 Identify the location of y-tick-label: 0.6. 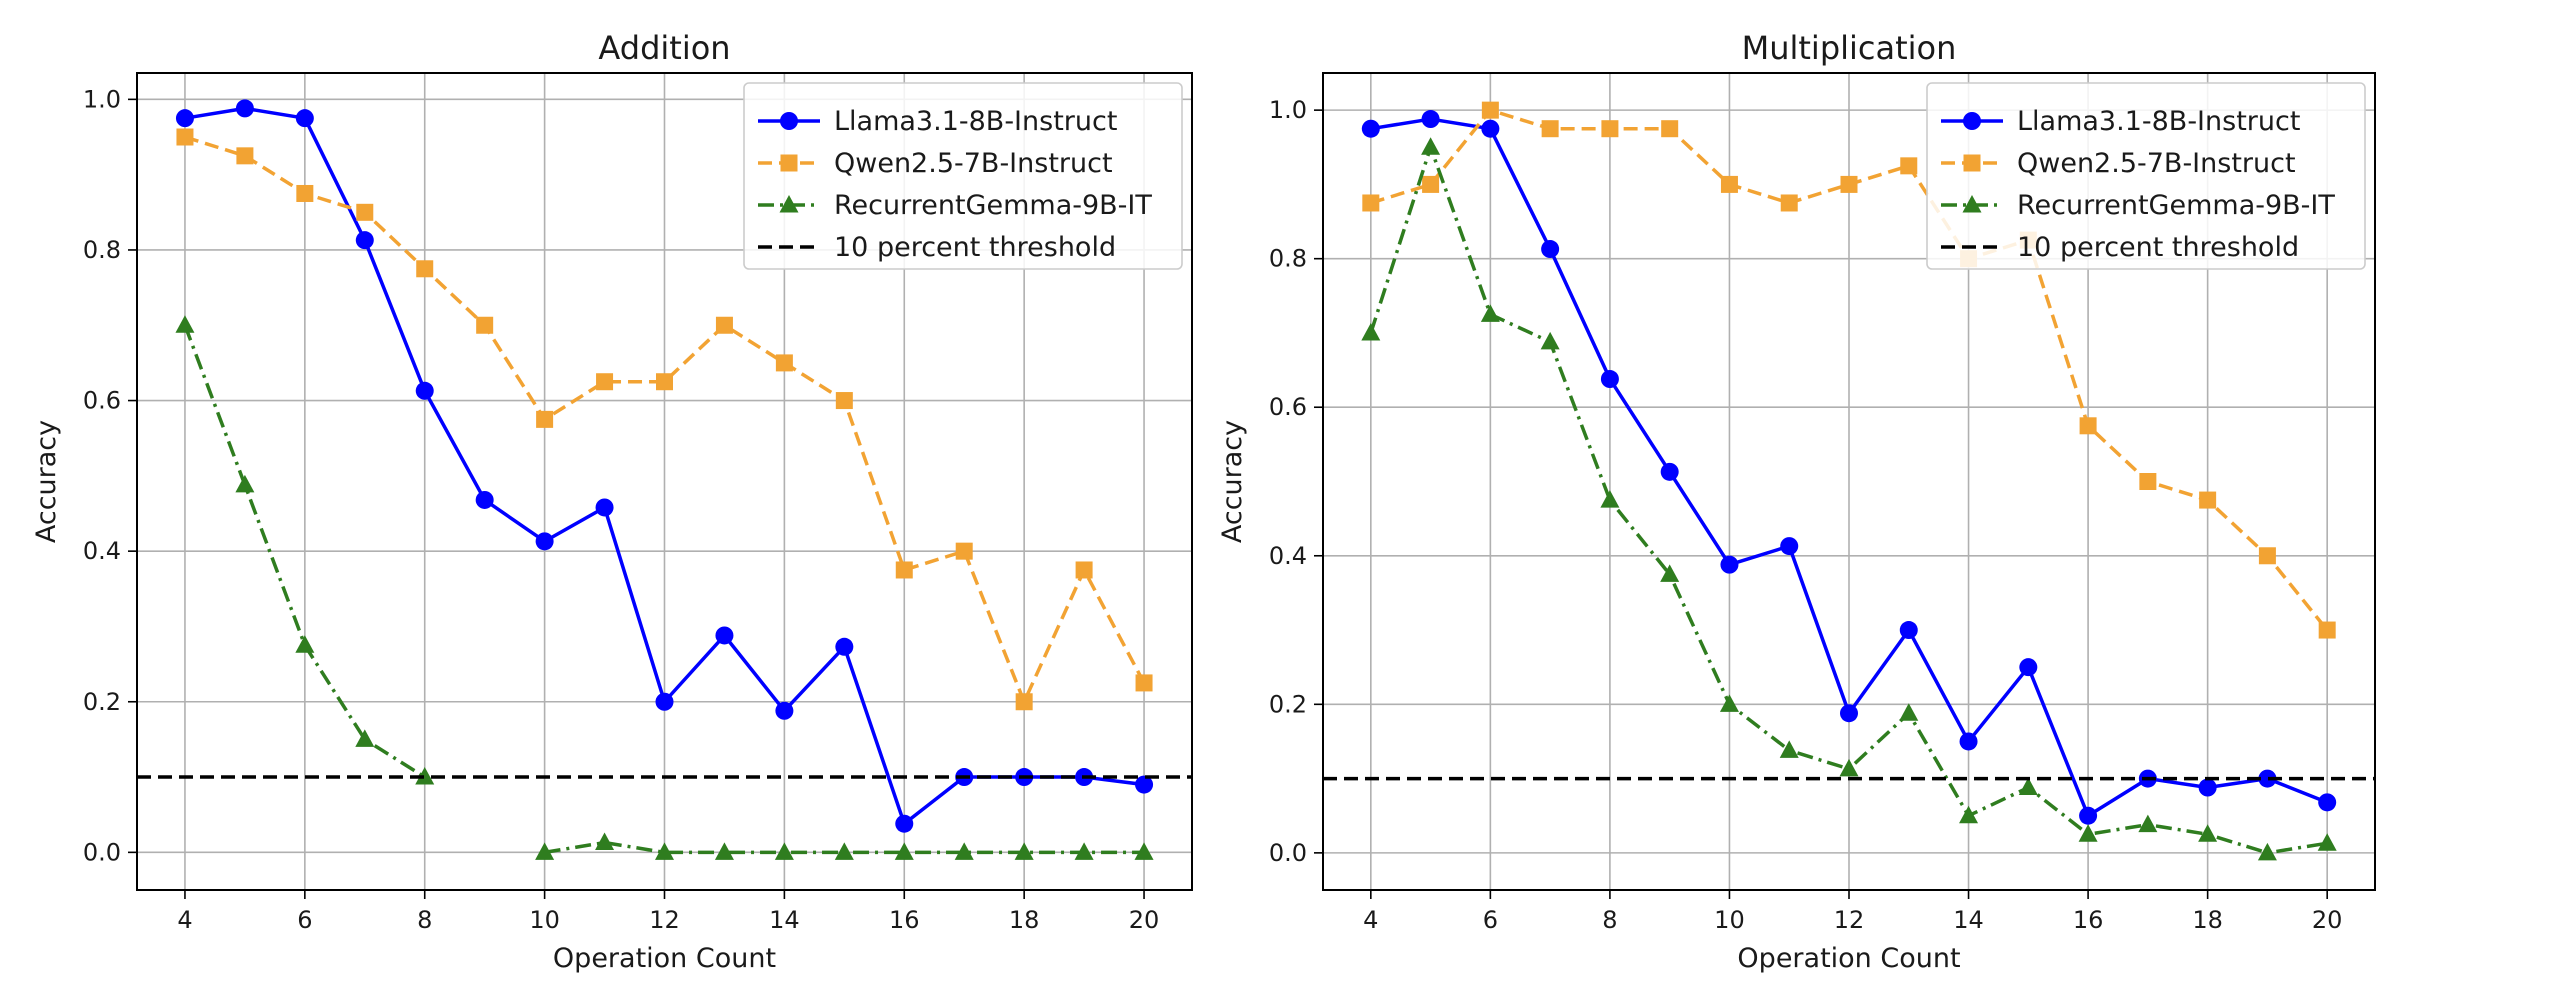
(1288, 407).